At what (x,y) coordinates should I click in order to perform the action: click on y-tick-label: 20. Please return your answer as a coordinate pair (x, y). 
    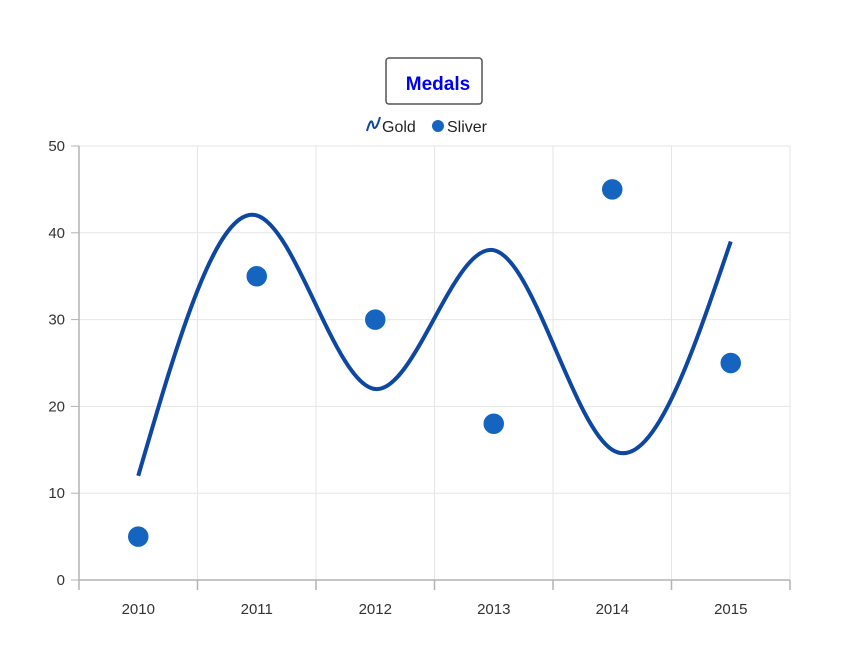
    Looking at the image, I should click on (56, 406).